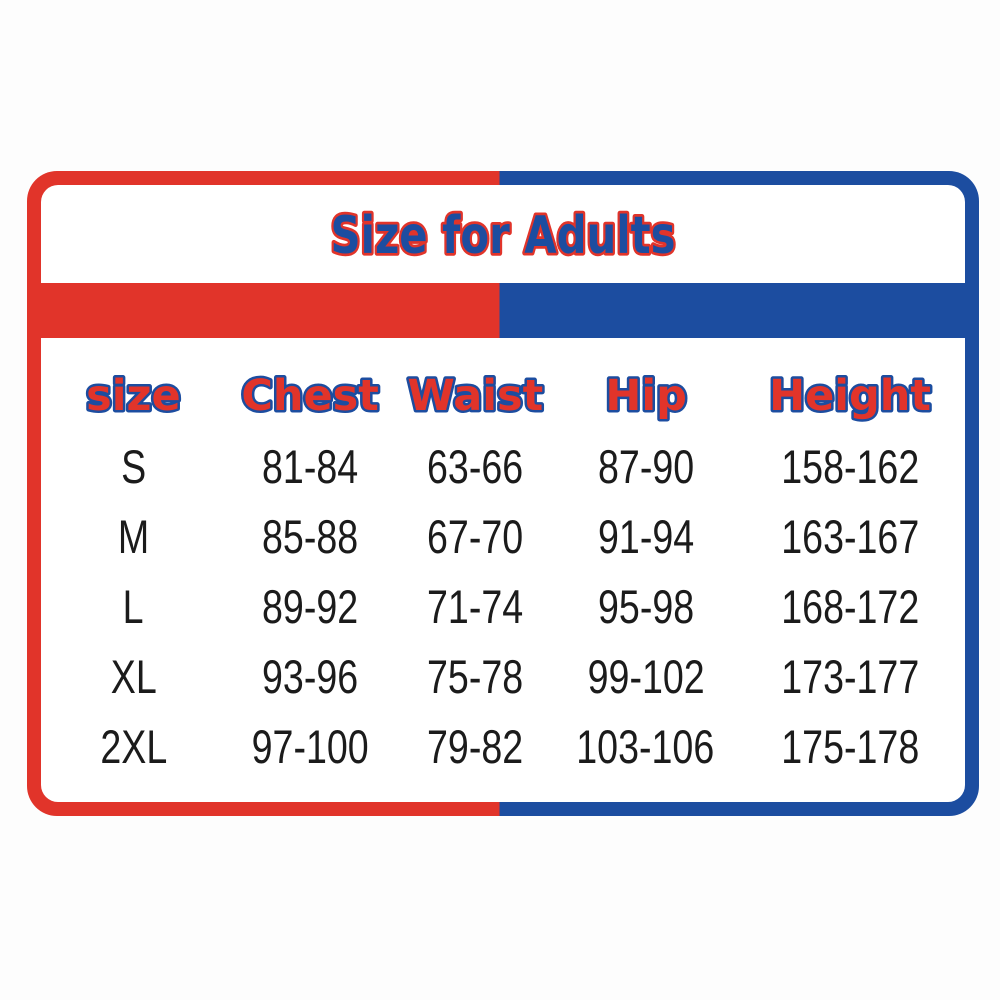 Image resolution: width=1000 pixels, height=1000 pixels. I want to click on height-cell: 168-172, so click(850, 606).